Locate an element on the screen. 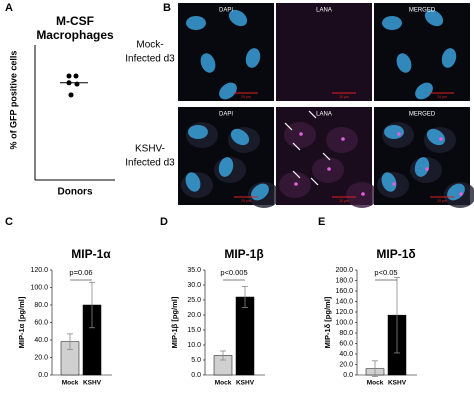 The image size is (474, 404). bar is located at coordinates (245, 336).